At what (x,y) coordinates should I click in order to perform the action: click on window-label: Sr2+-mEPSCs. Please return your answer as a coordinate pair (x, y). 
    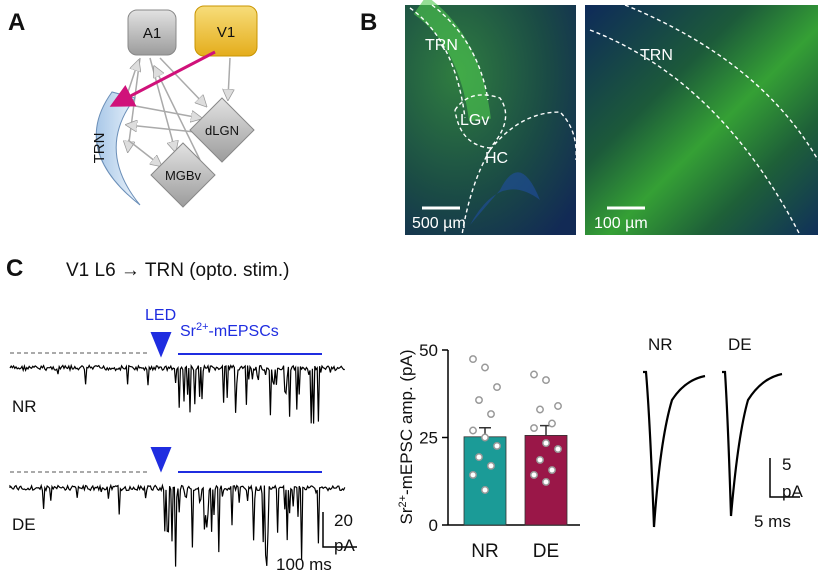
    Looking at the image, I should click on (229, 330).